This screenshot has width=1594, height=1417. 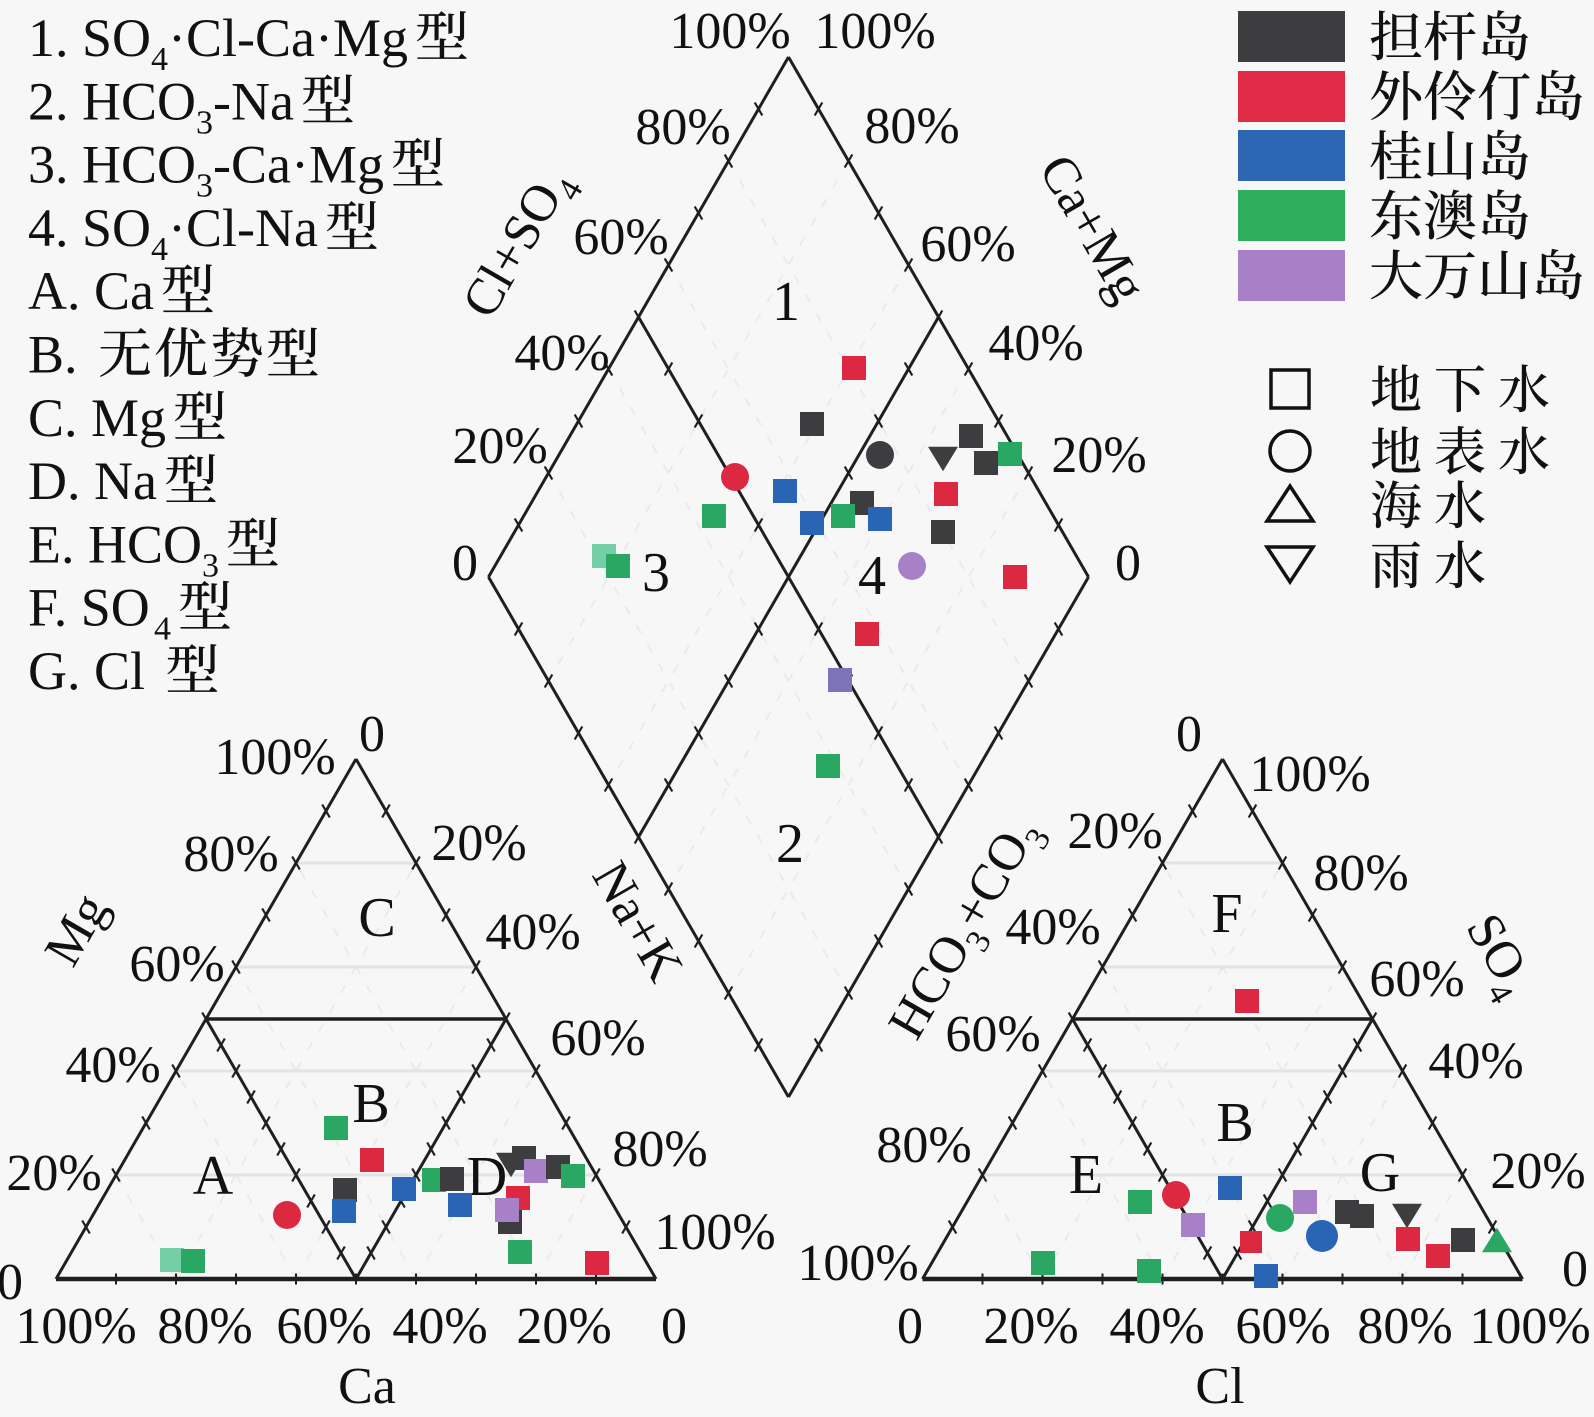 What do you see at coordinates (243, 228) in the screenshot?
I see `svg-text: ·Cl-Na` at bounding box center [243, 228].